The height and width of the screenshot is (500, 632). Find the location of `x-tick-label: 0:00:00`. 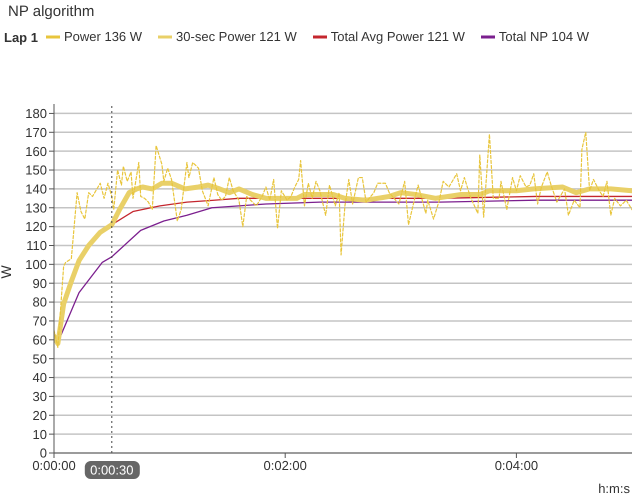

x-tick-label: 0:00:00 is located at coordinates (54, 466).